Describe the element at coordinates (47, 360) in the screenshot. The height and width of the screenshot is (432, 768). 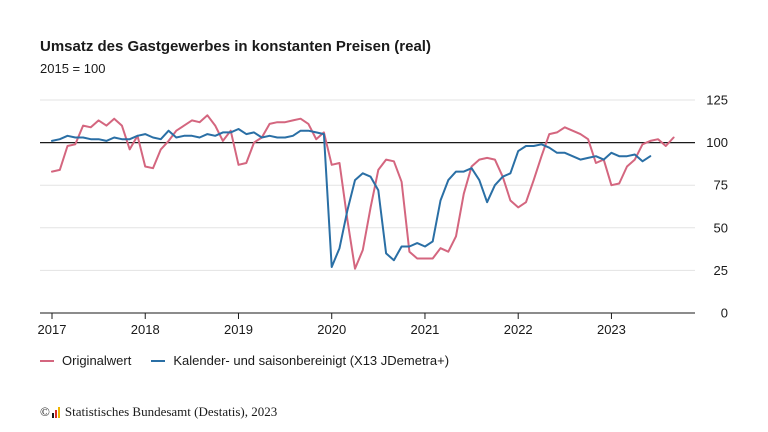
I see `legend-swatch-original` at that location.